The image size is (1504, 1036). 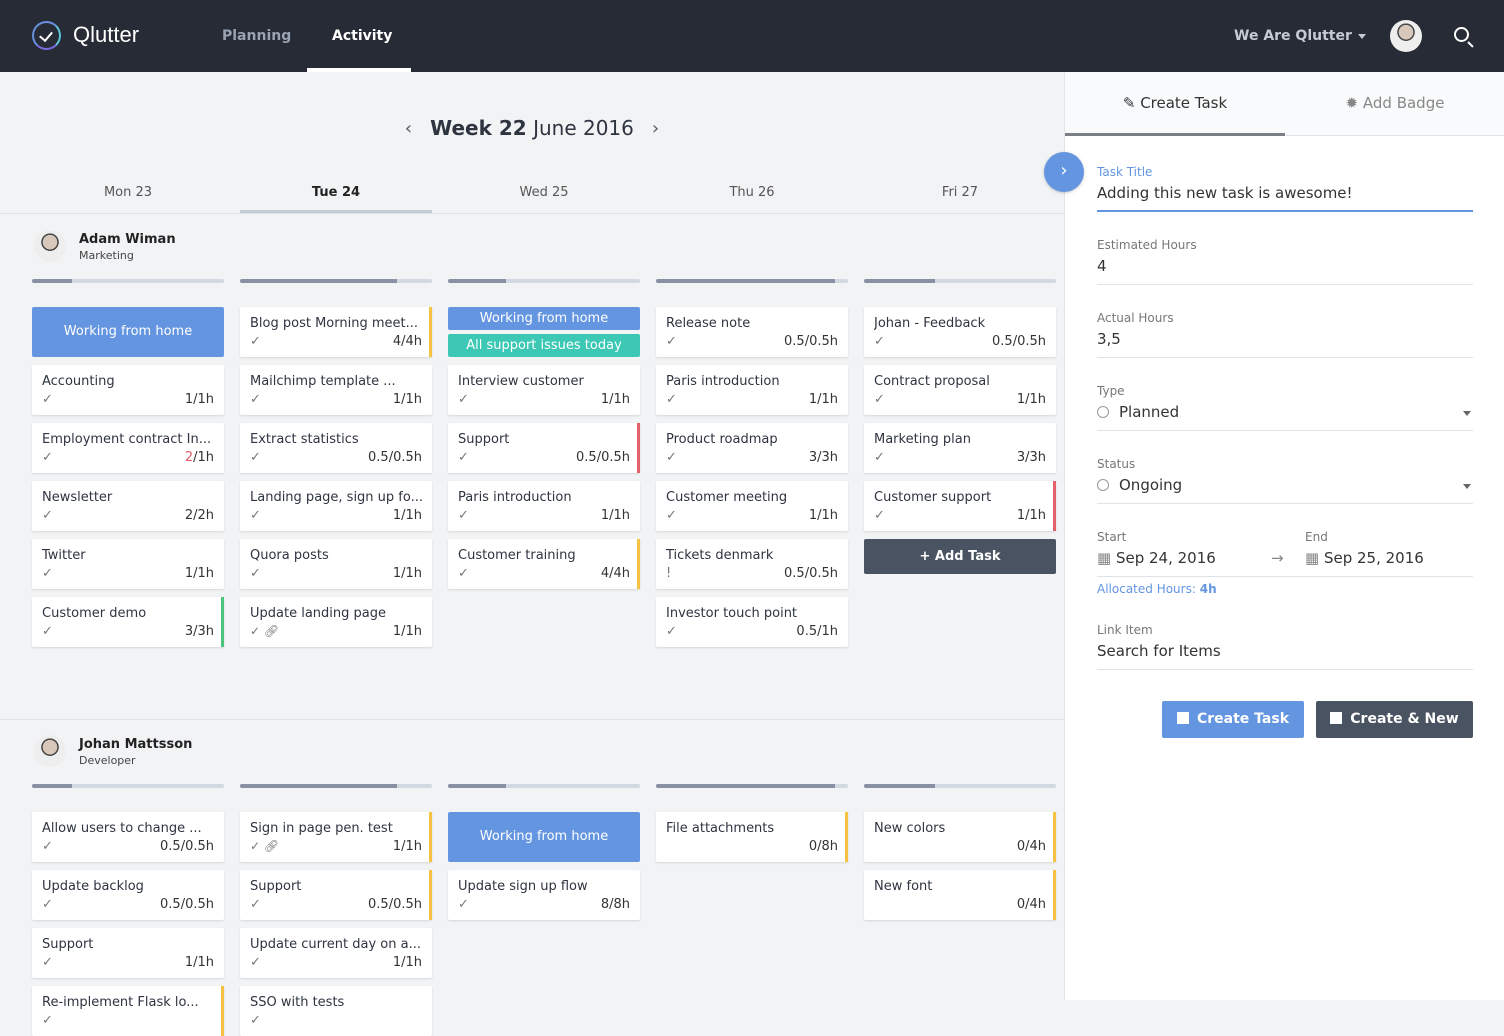 What do you see at coordinates (752, 564) in the screenshot?
I see `task-card: Tickets denmark! 0.5/0.5h` at bounding box center [752, 564].